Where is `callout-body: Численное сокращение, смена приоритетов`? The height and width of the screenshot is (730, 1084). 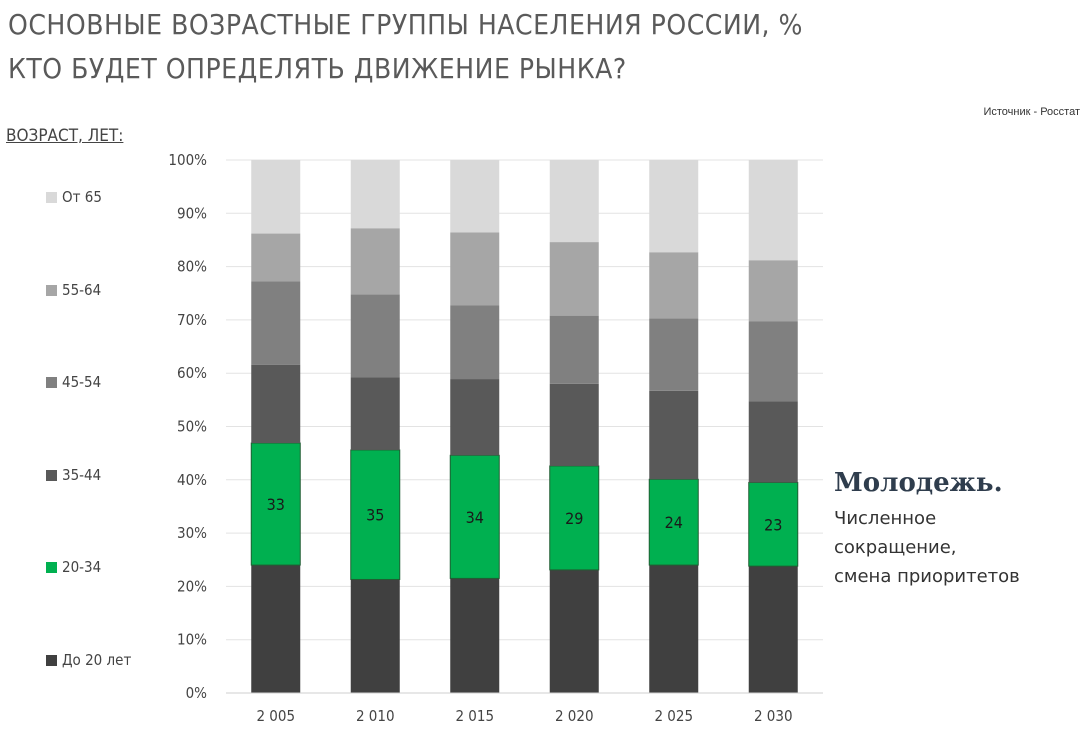 callout-body: Численное сокращение, смена приоритетов is located at coordinates (954, 547).